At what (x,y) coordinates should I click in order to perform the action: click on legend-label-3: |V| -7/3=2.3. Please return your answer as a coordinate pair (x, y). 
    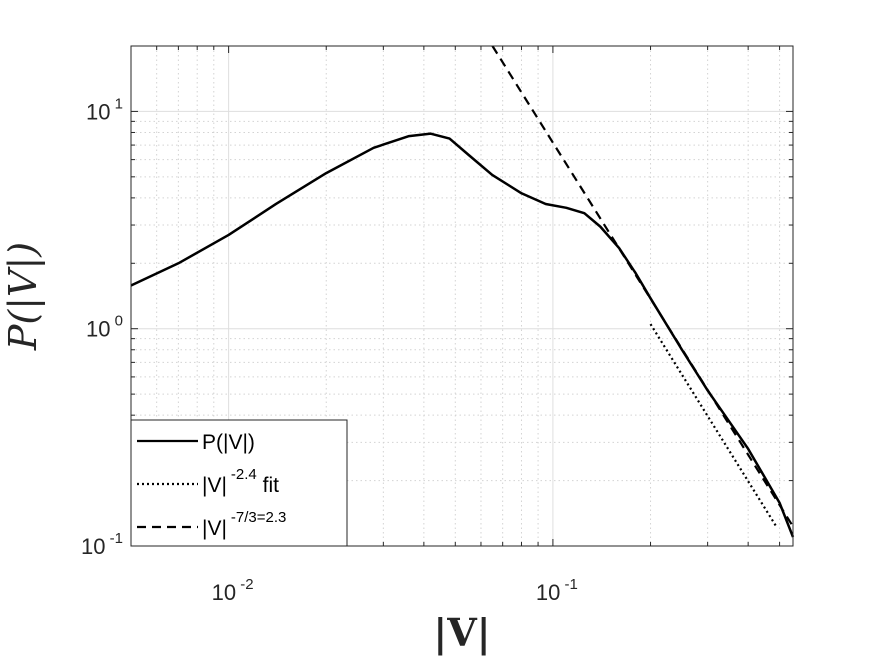
    Looking at the image, I should click on (244, 524).